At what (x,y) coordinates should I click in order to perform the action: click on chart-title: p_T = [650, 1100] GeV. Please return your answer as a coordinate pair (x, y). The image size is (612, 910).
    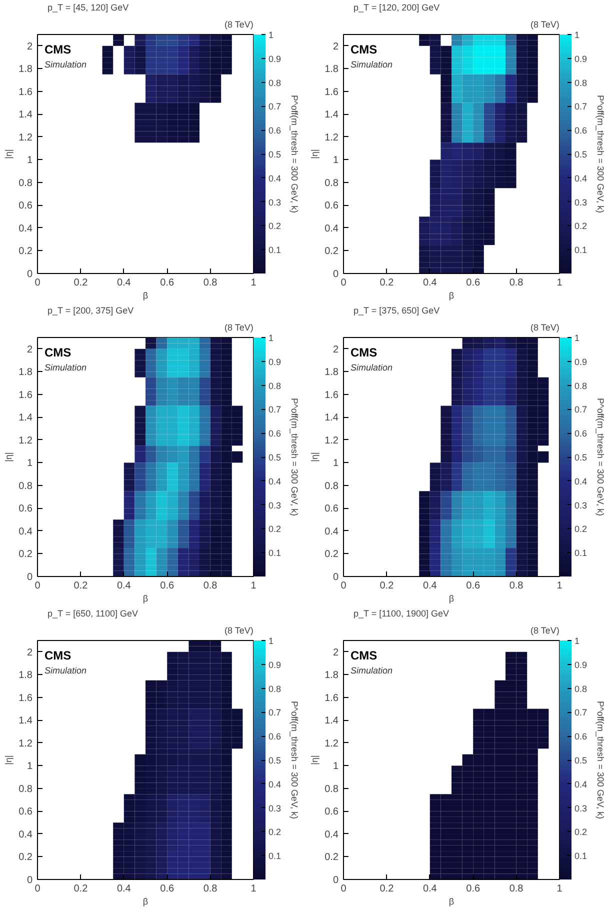
    Looking at the image, I should click on (93, 613).